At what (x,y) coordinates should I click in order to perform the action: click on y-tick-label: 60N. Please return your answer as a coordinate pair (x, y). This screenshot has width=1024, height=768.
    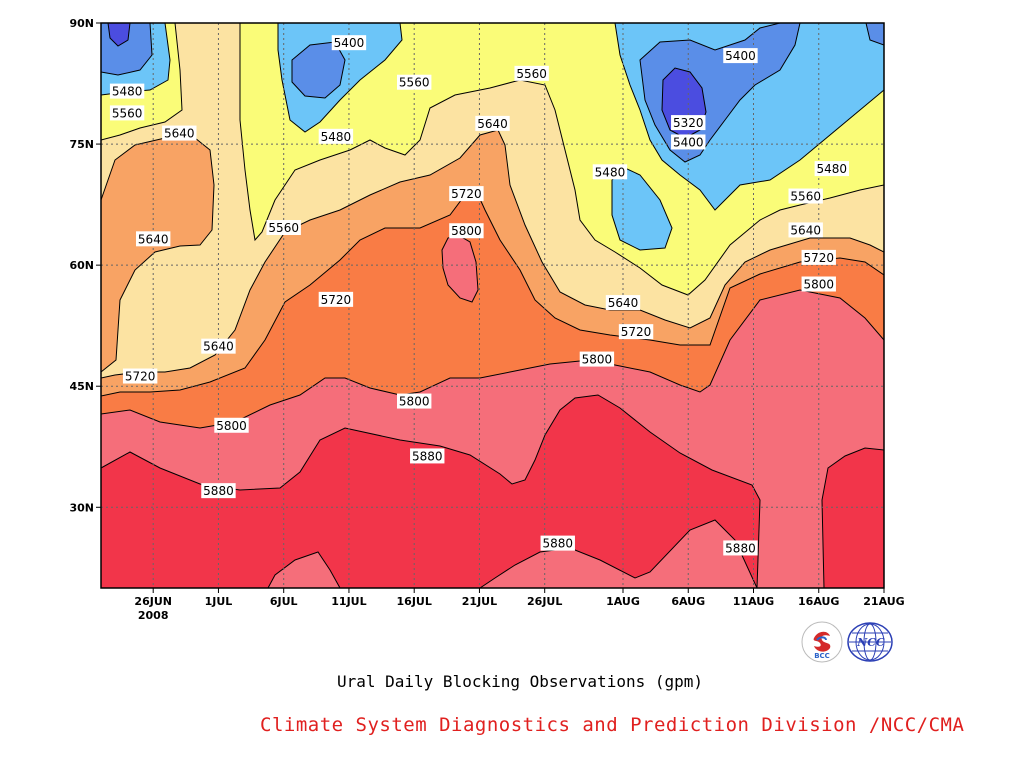
    Looking at the image, I should click on (81, 265).